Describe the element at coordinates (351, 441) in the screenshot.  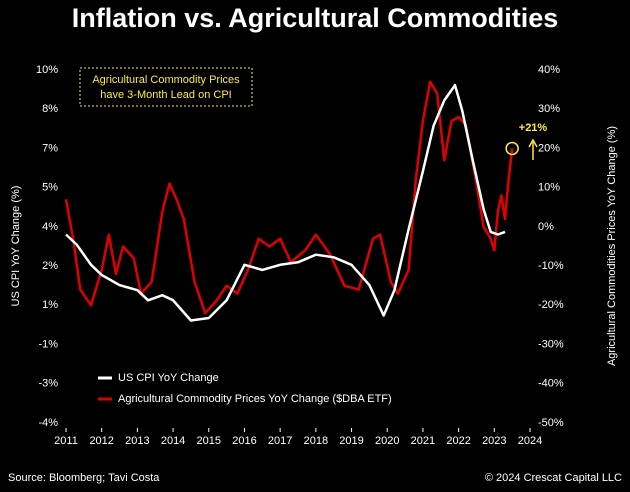
I see `x-tick-label: 2019` at that location.